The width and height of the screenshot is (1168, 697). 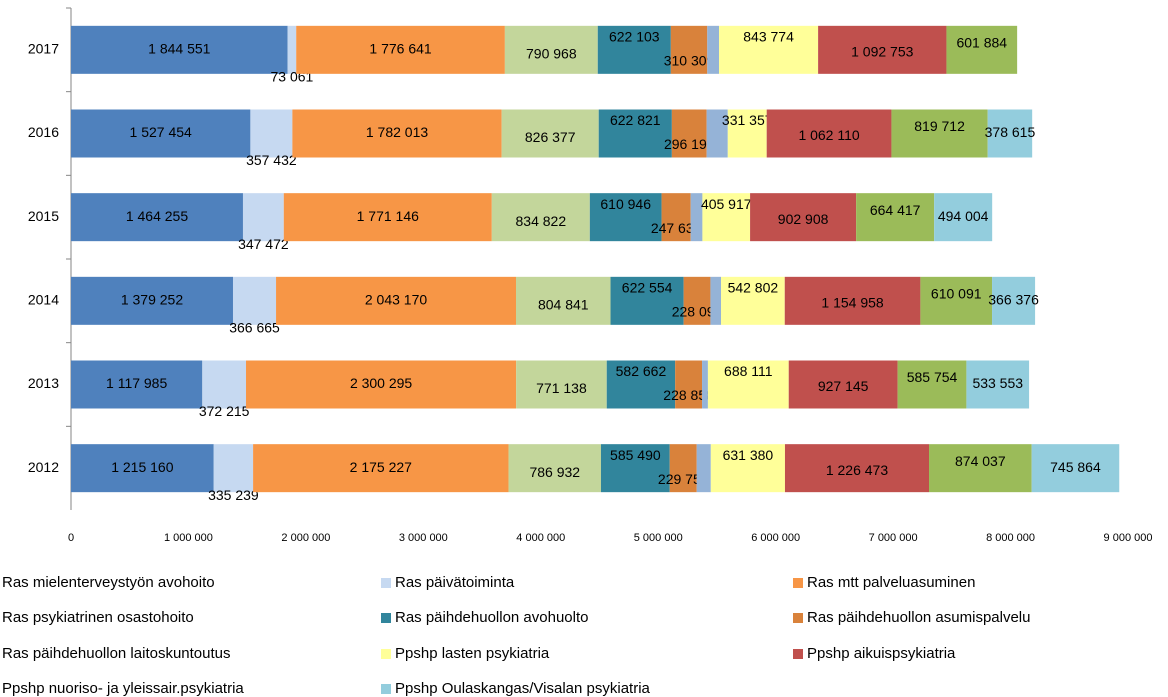 I want to click on data-label: 834 822, so click(x=541, y=221).